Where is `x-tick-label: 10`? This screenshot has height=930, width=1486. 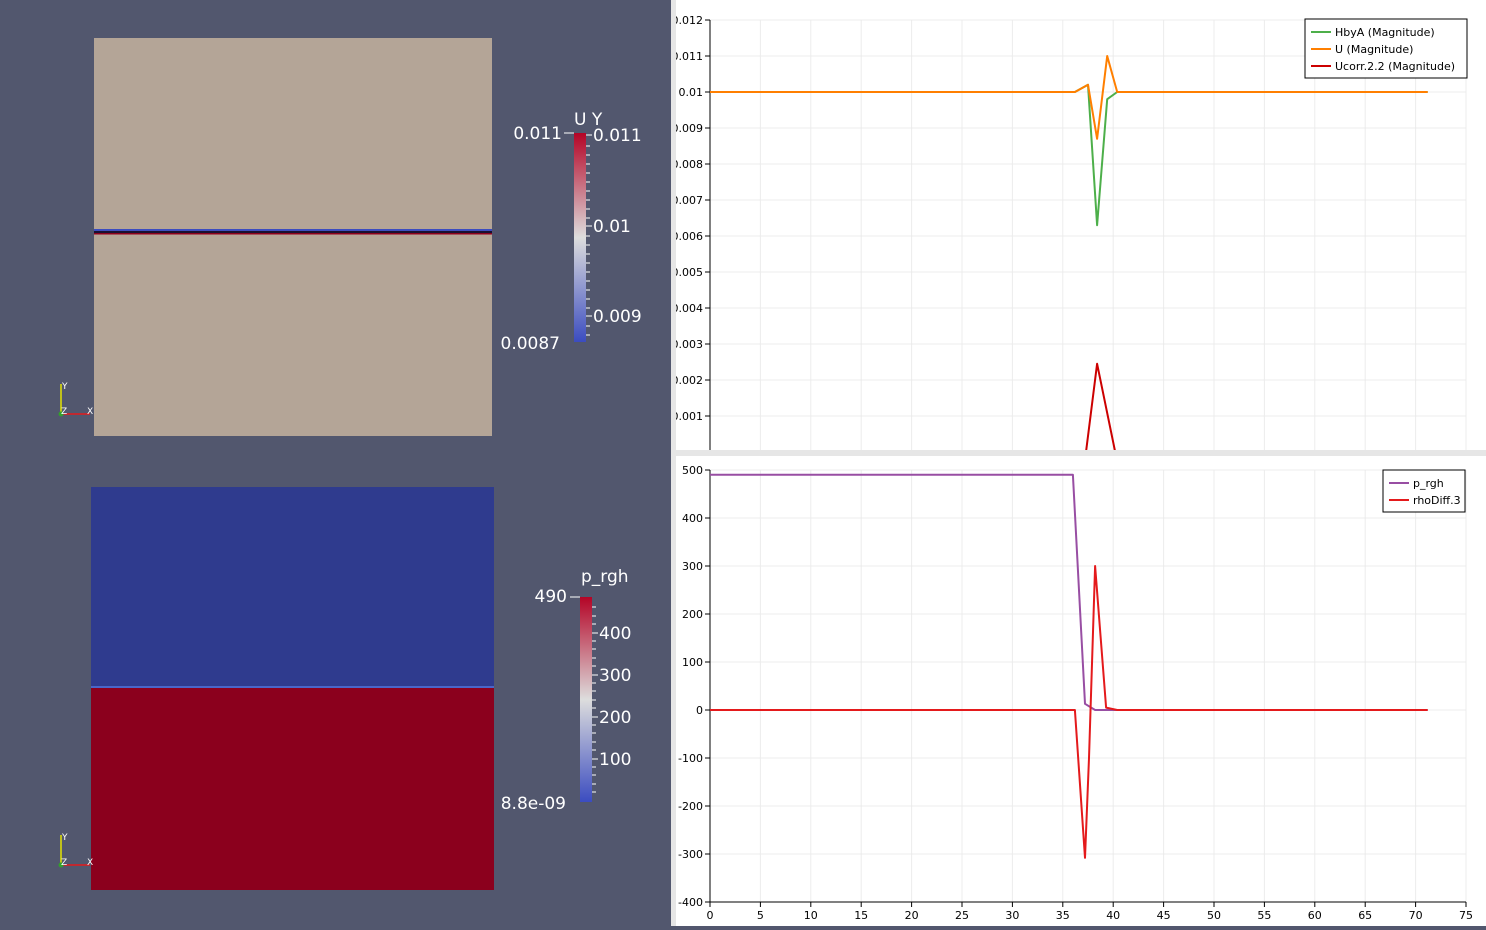
x-tick-label: 10 is located at coordinates (811, 915).